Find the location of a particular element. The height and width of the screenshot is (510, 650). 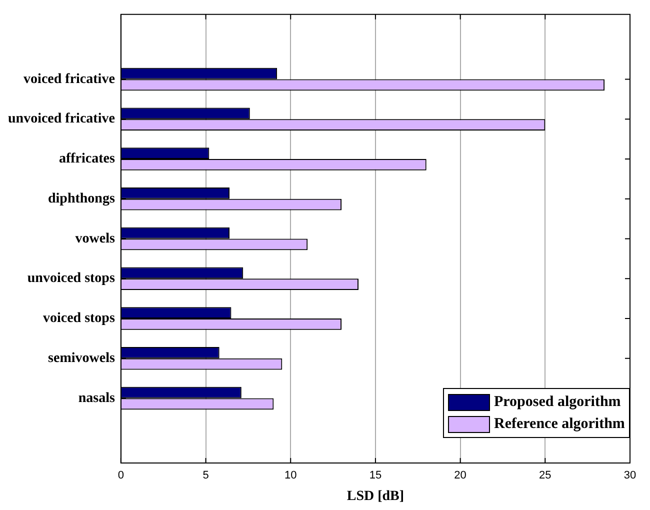

x-tick-label: 0 is located at coordinates (121, 476).